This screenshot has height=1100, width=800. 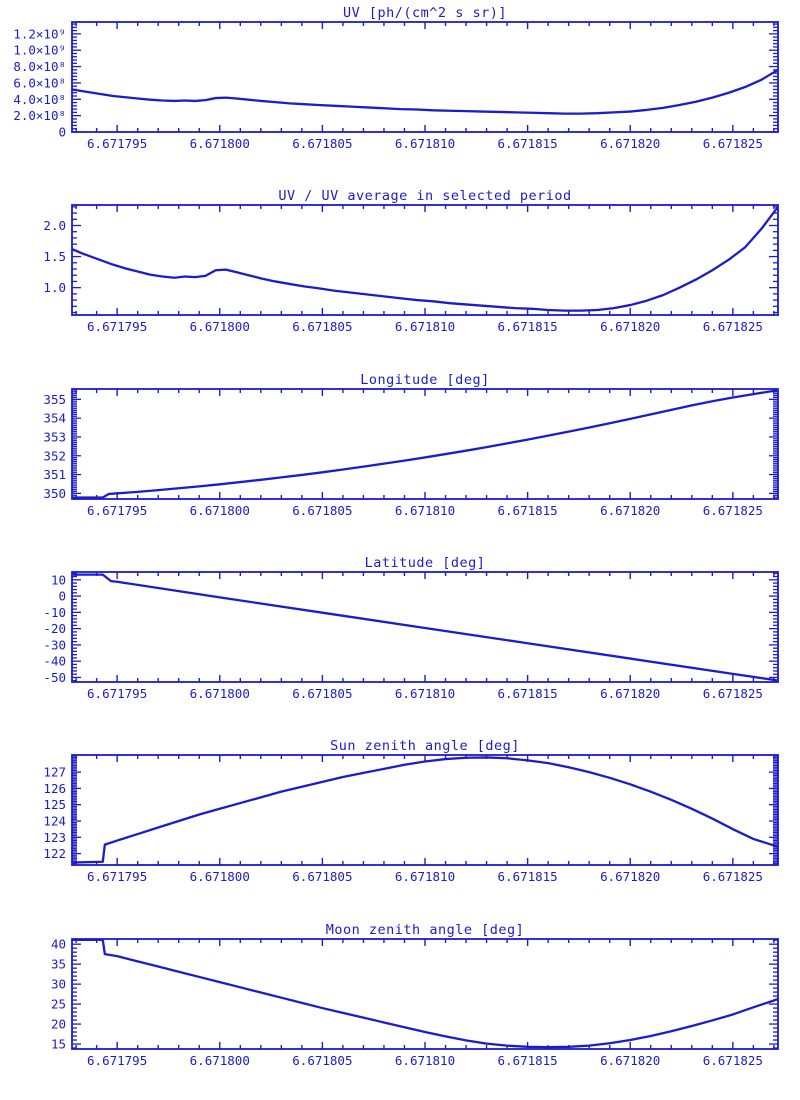 What do you see at coordinates (54, 821) in the screenshot?
I see `y-tick-label: 124` at bounding box center [54, 821].